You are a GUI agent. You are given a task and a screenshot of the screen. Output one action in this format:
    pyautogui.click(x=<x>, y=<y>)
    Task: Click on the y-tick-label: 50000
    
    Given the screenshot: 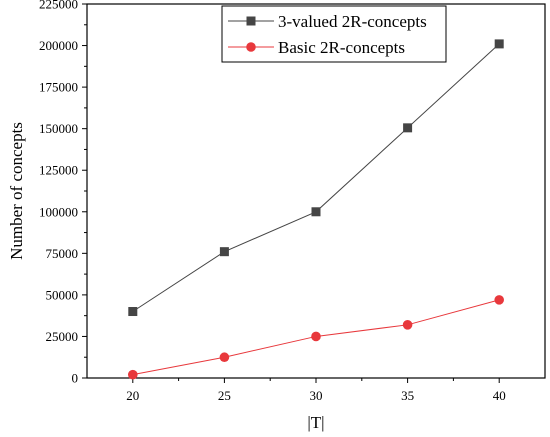 What is the action you would take?
    pyautogui.click(x=62, y=294)
    